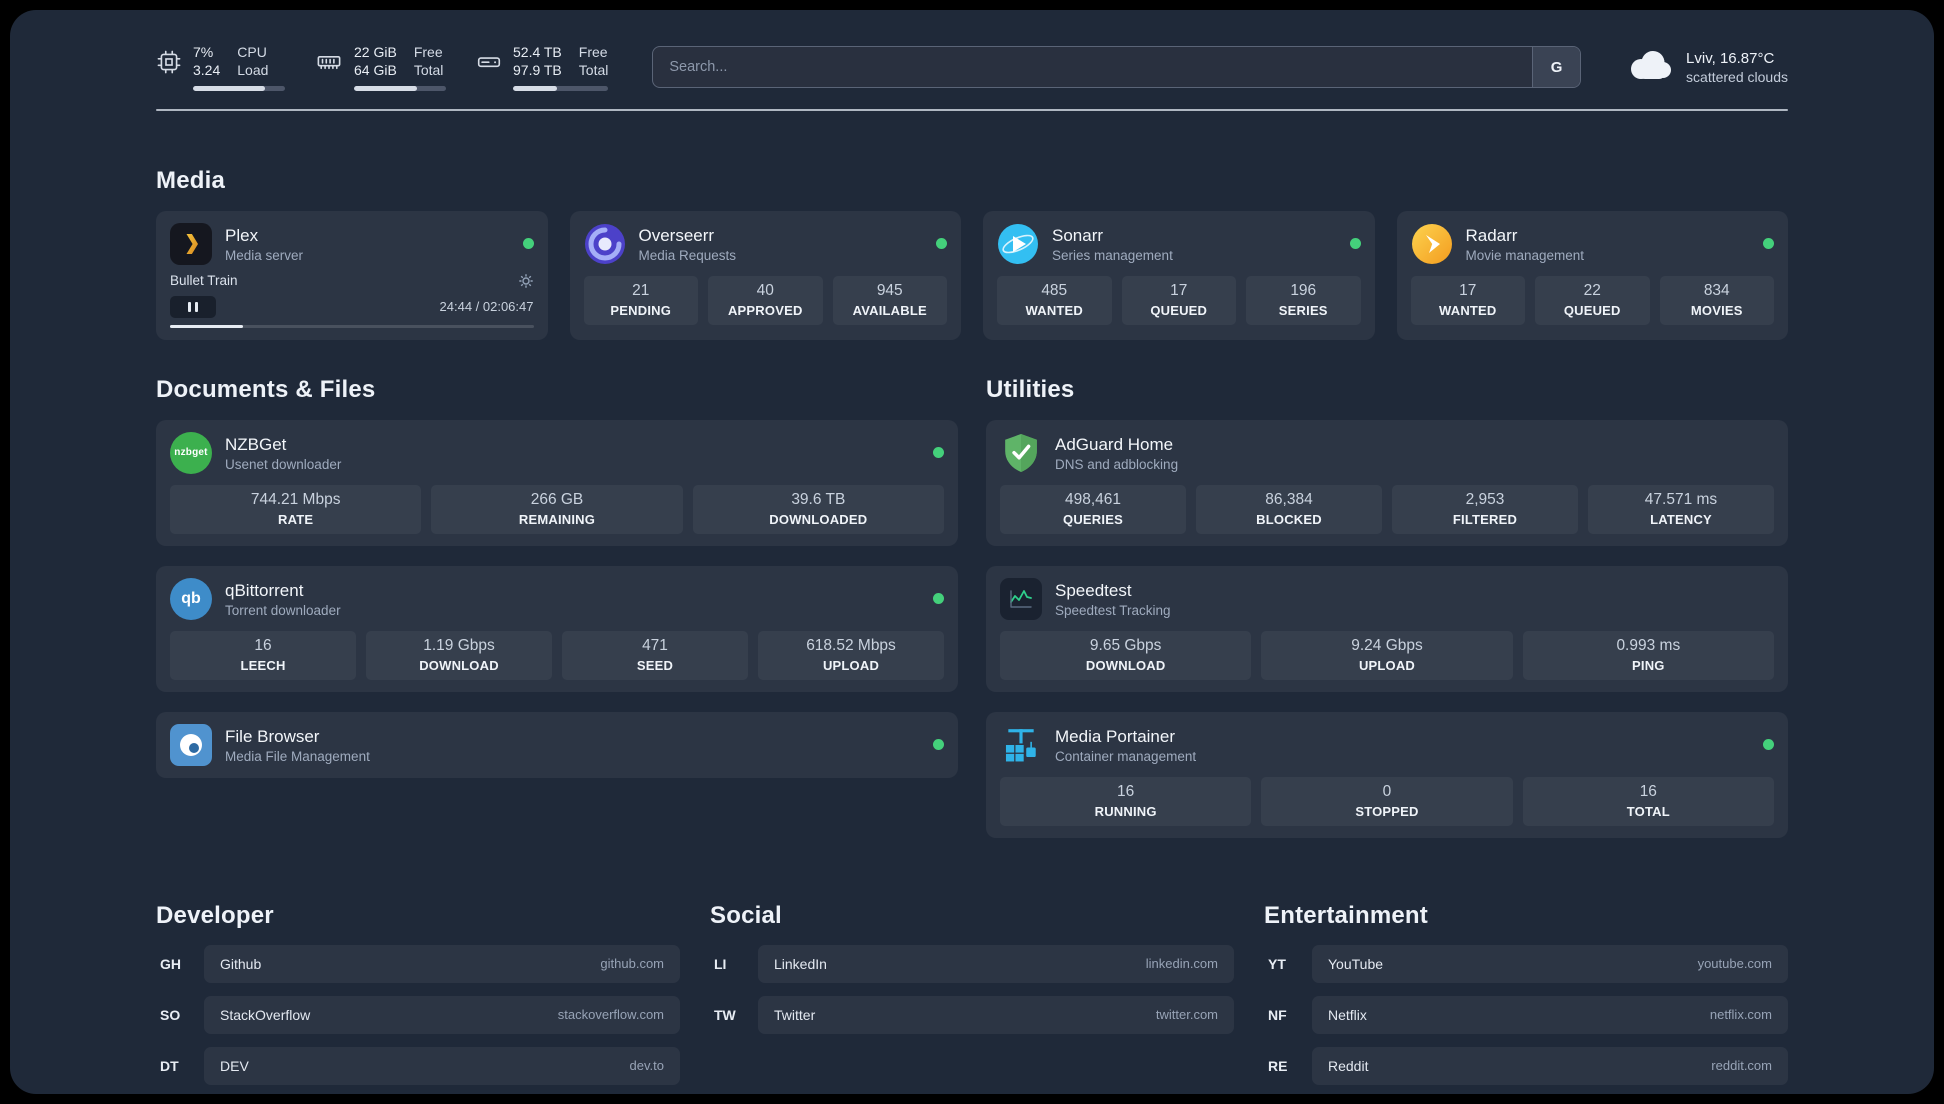 Image resolution: width=1944 pixels, height=1104 pixels. What do you see at coordinates (1730, 58) in the screenshot?
I see `weather-location: Lviv, 16.87°C` at bounding box center [1730, 58].